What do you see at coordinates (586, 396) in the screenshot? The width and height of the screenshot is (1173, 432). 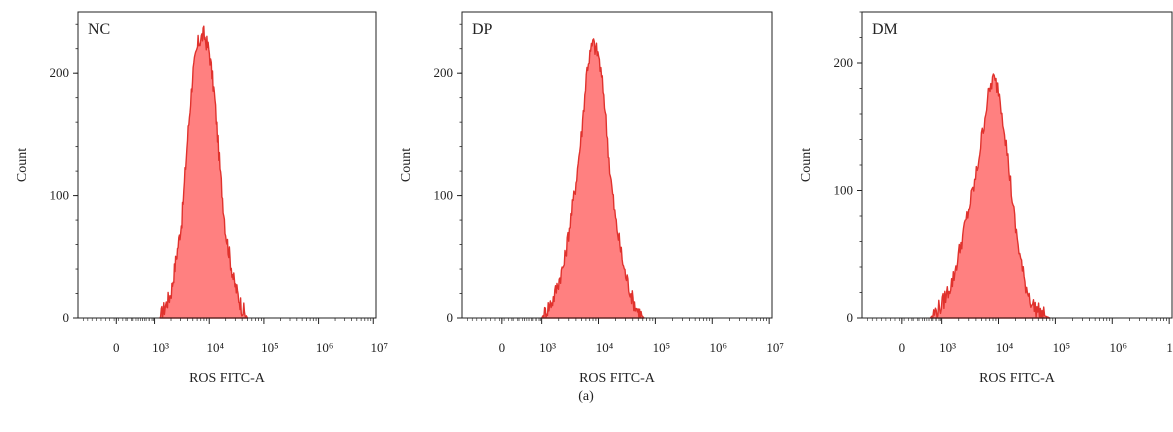 I see `figure-caption: (a)` at bounding box center [586, 396].